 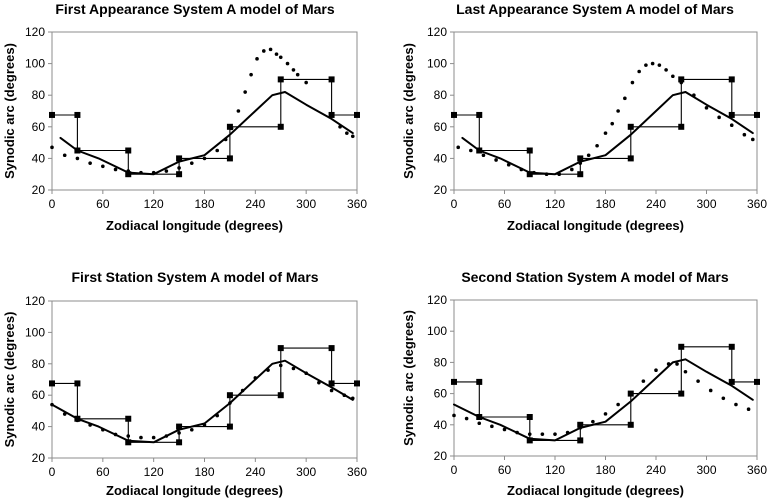 What do you see at coordinates (255, 204) in the screenshot?
I see `x-tick-label: 240` at bounding box center [255, 204].